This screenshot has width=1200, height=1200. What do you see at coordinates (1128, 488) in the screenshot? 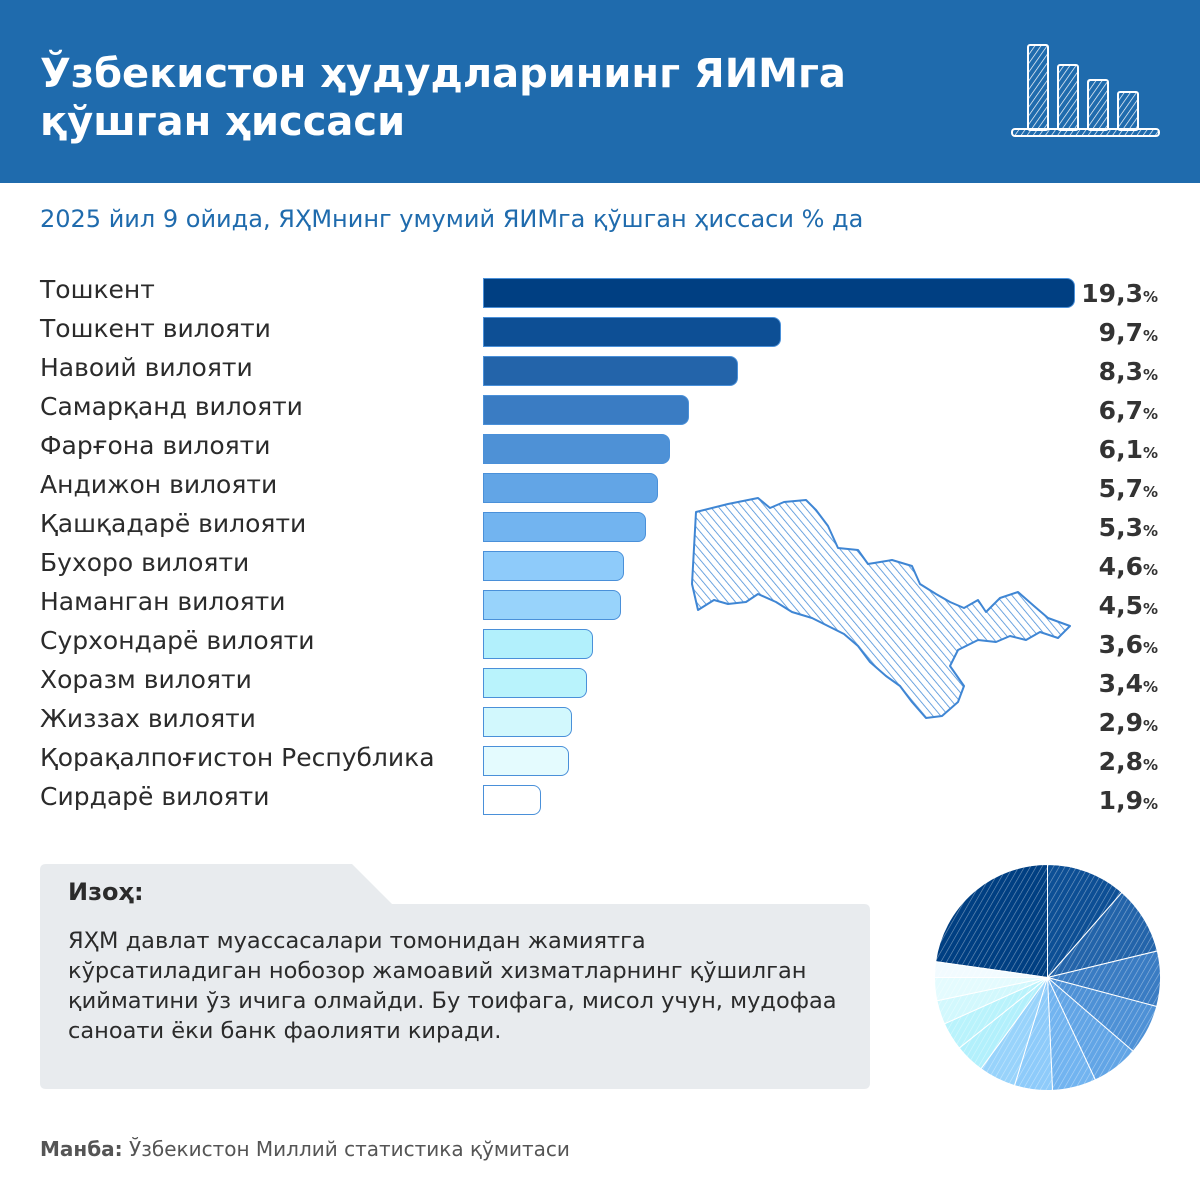
I see `bar-value-label: 5,7%` at bounding box center [1128, 488].